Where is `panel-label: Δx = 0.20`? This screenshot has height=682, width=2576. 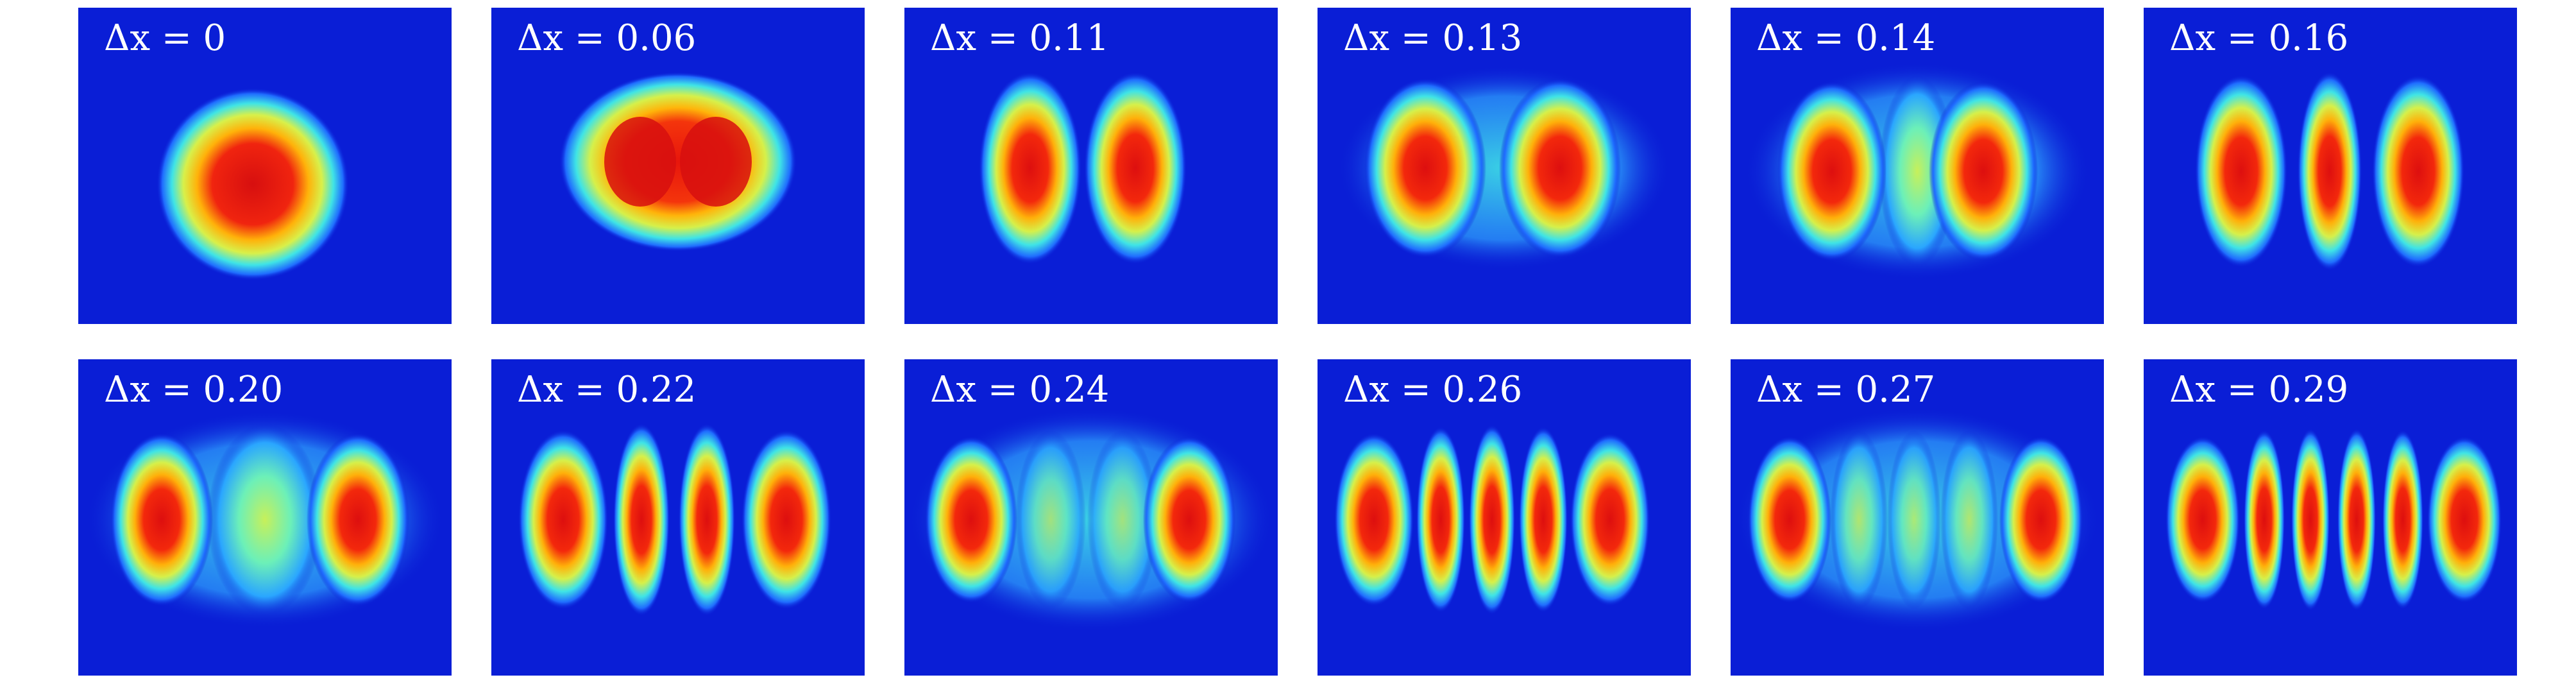 panel-label: Δx = 0.20 is located at coordinates (194, 390).